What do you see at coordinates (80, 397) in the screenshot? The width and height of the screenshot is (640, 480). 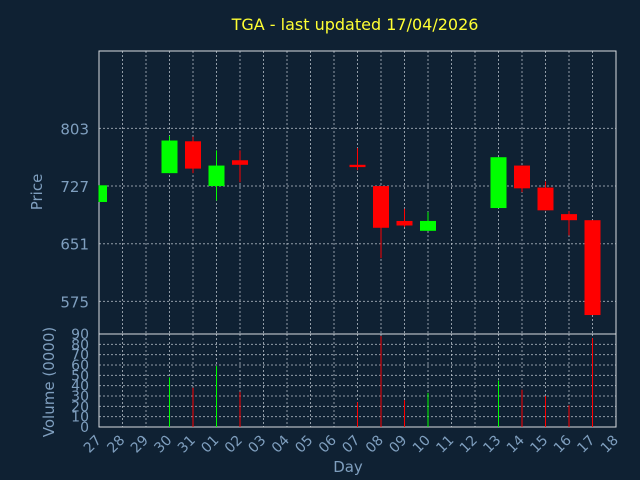 I see `volume-tick-label: 30` at bounding box center [80, 397].